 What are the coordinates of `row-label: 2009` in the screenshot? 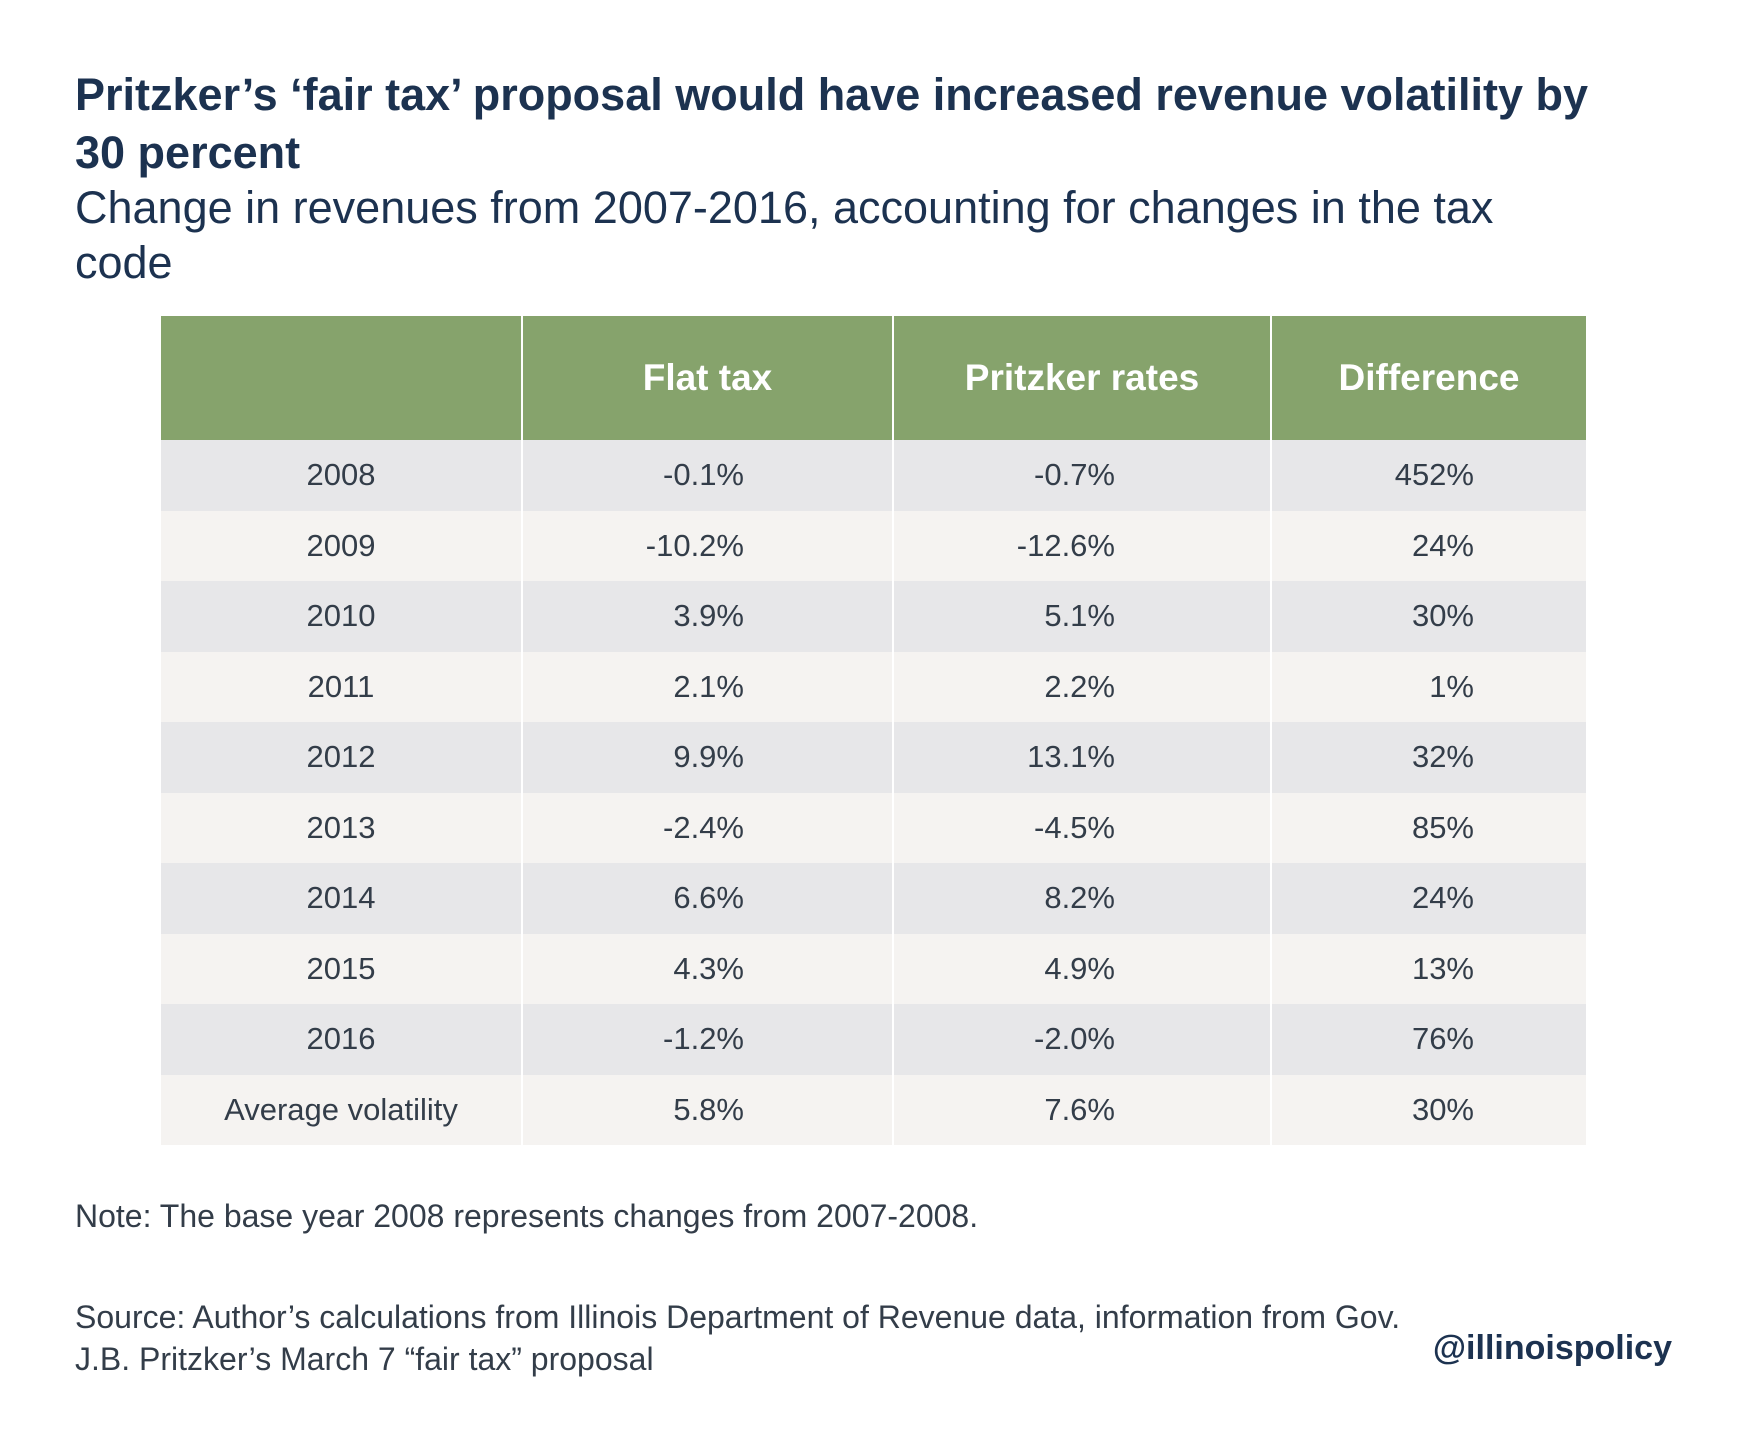 It's located at (342, 545).